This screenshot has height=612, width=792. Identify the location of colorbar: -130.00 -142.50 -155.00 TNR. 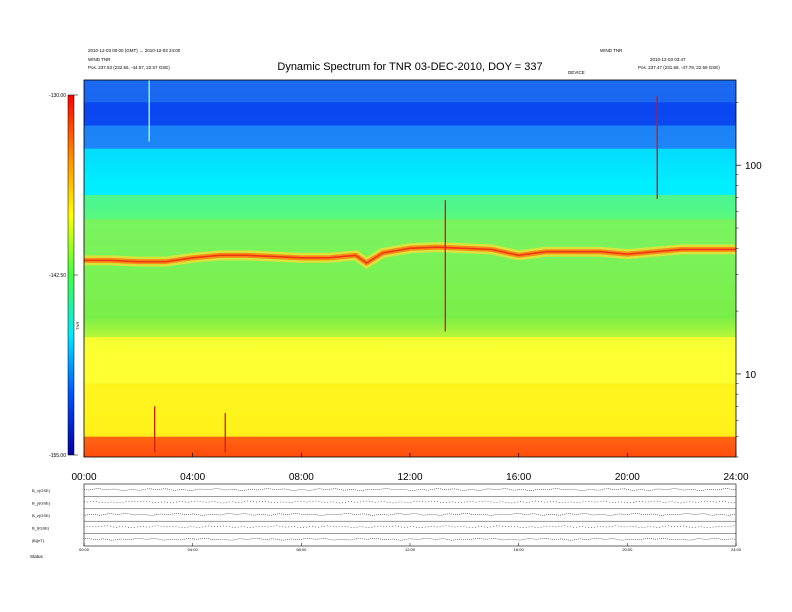
(64, 276).